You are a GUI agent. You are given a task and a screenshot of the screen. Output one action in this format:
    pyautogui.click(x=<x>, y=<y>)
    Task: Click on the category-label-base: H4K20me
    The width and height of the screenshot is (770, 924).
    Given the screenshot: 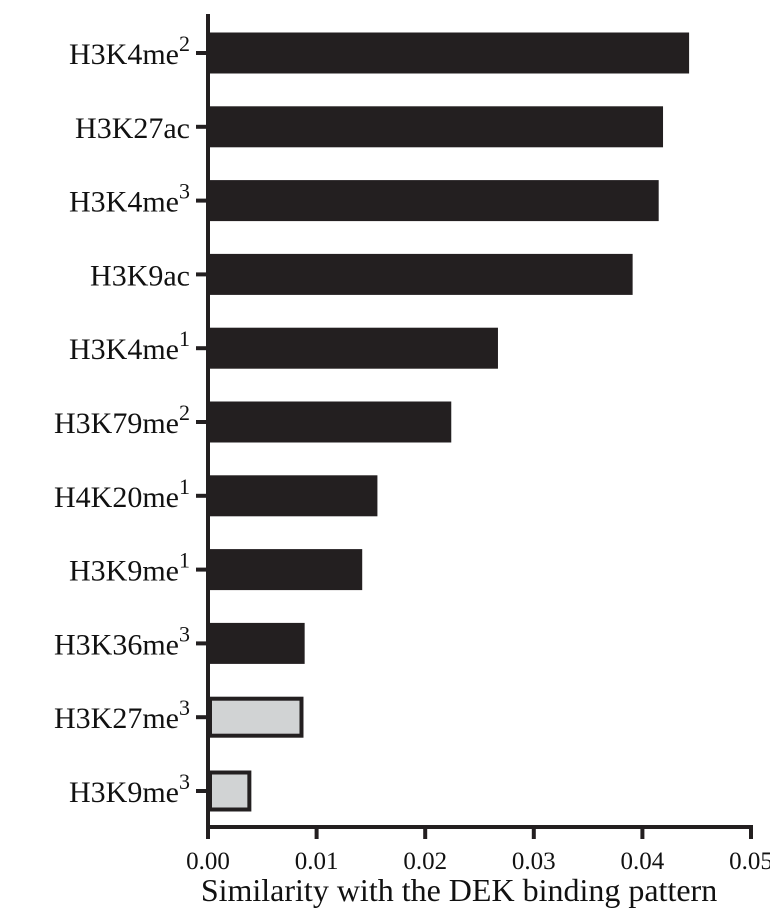 What is the action you would take?
    pyautogui.click(x=116, y=497)
    